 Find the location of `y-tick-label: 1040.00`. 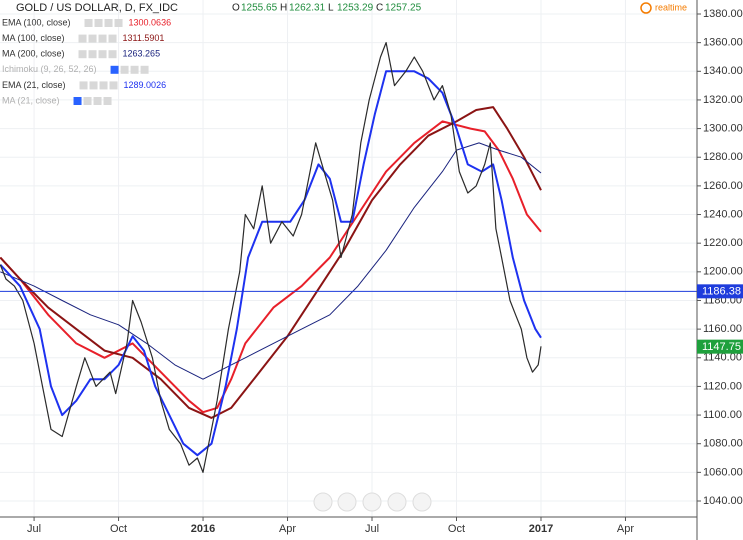

y-tick-label: 1040.00 is located at coordinates (723, 501).